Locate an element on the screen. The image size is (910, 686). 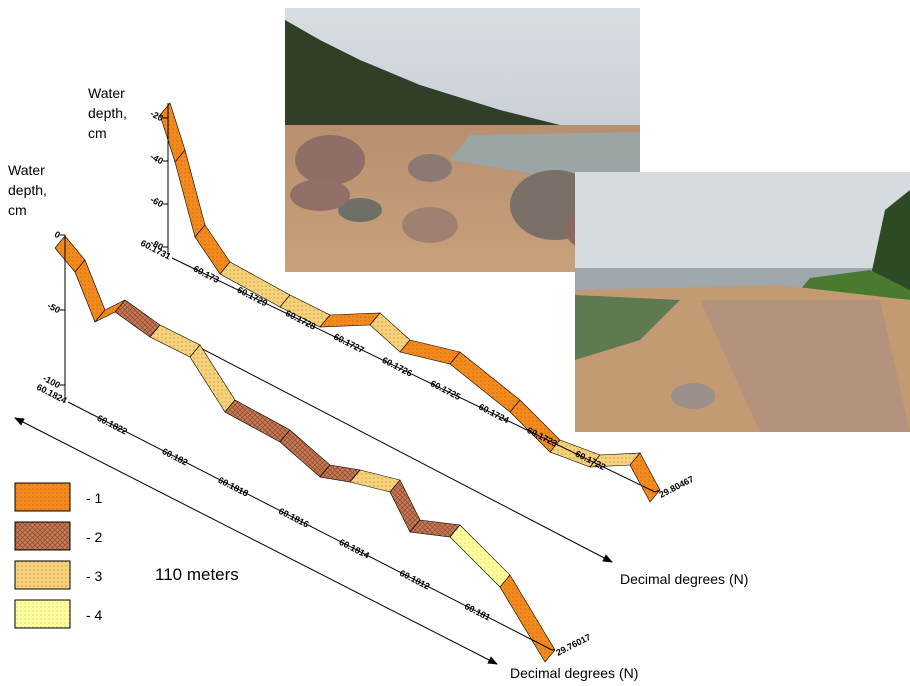
y-tick-label: -50 is located at coordinates (54, 307).